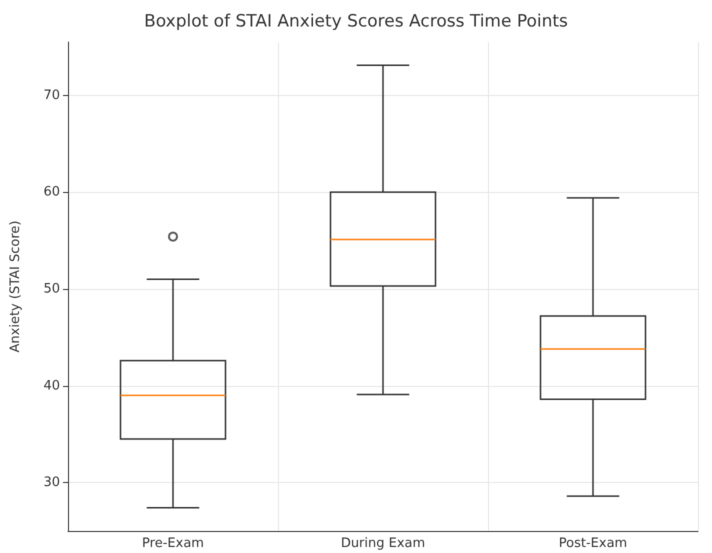  Describe the element at coordinates (51, 386) in the screenshot. I see `y-tick-label: 40` at that location.